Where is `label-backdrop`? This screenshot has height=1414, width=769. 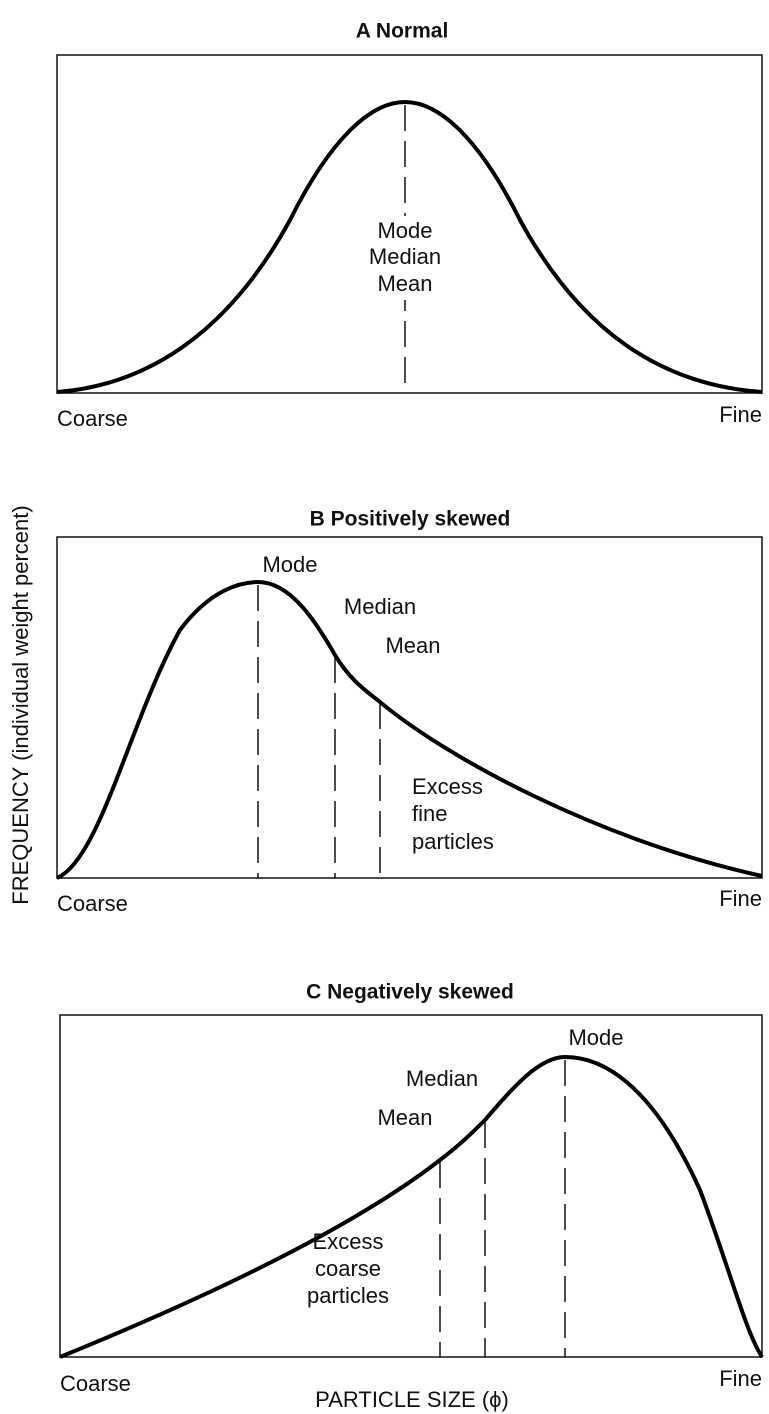
label-backdrop is located at coordinates (405, 258).